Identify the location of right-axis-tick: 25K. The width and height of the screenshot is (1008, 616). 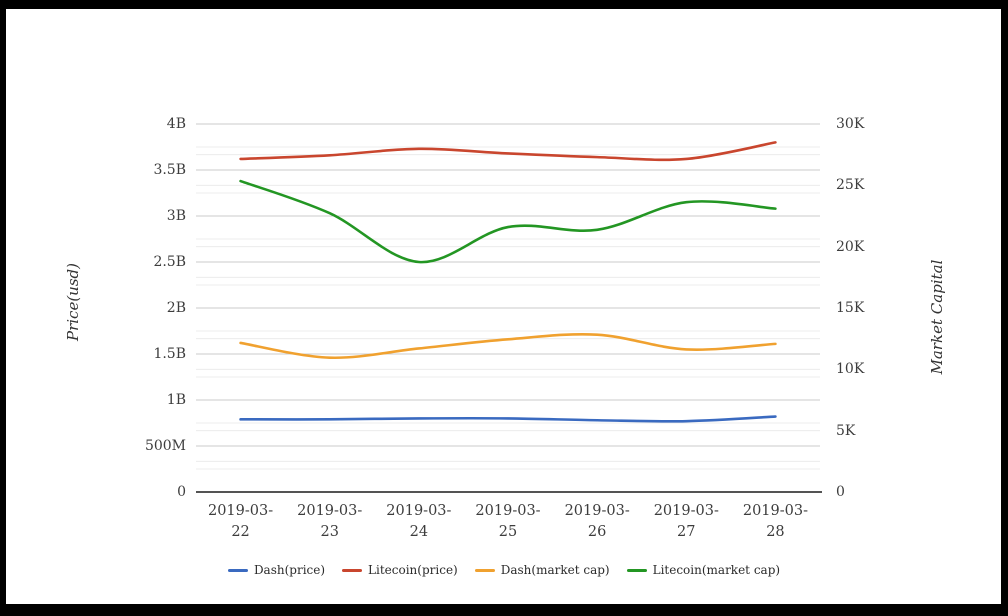
(850, 185).